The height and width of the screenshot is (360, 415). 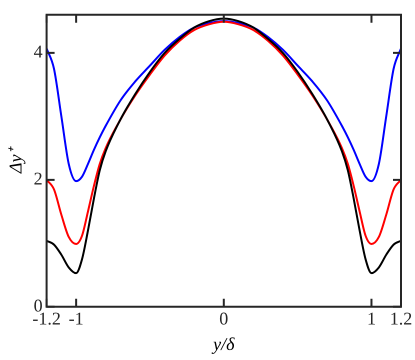 What do you see at coordinates (38, 52) in the screenshot?
I see `y-tick-label: 4` at bounding box center [38, 52].